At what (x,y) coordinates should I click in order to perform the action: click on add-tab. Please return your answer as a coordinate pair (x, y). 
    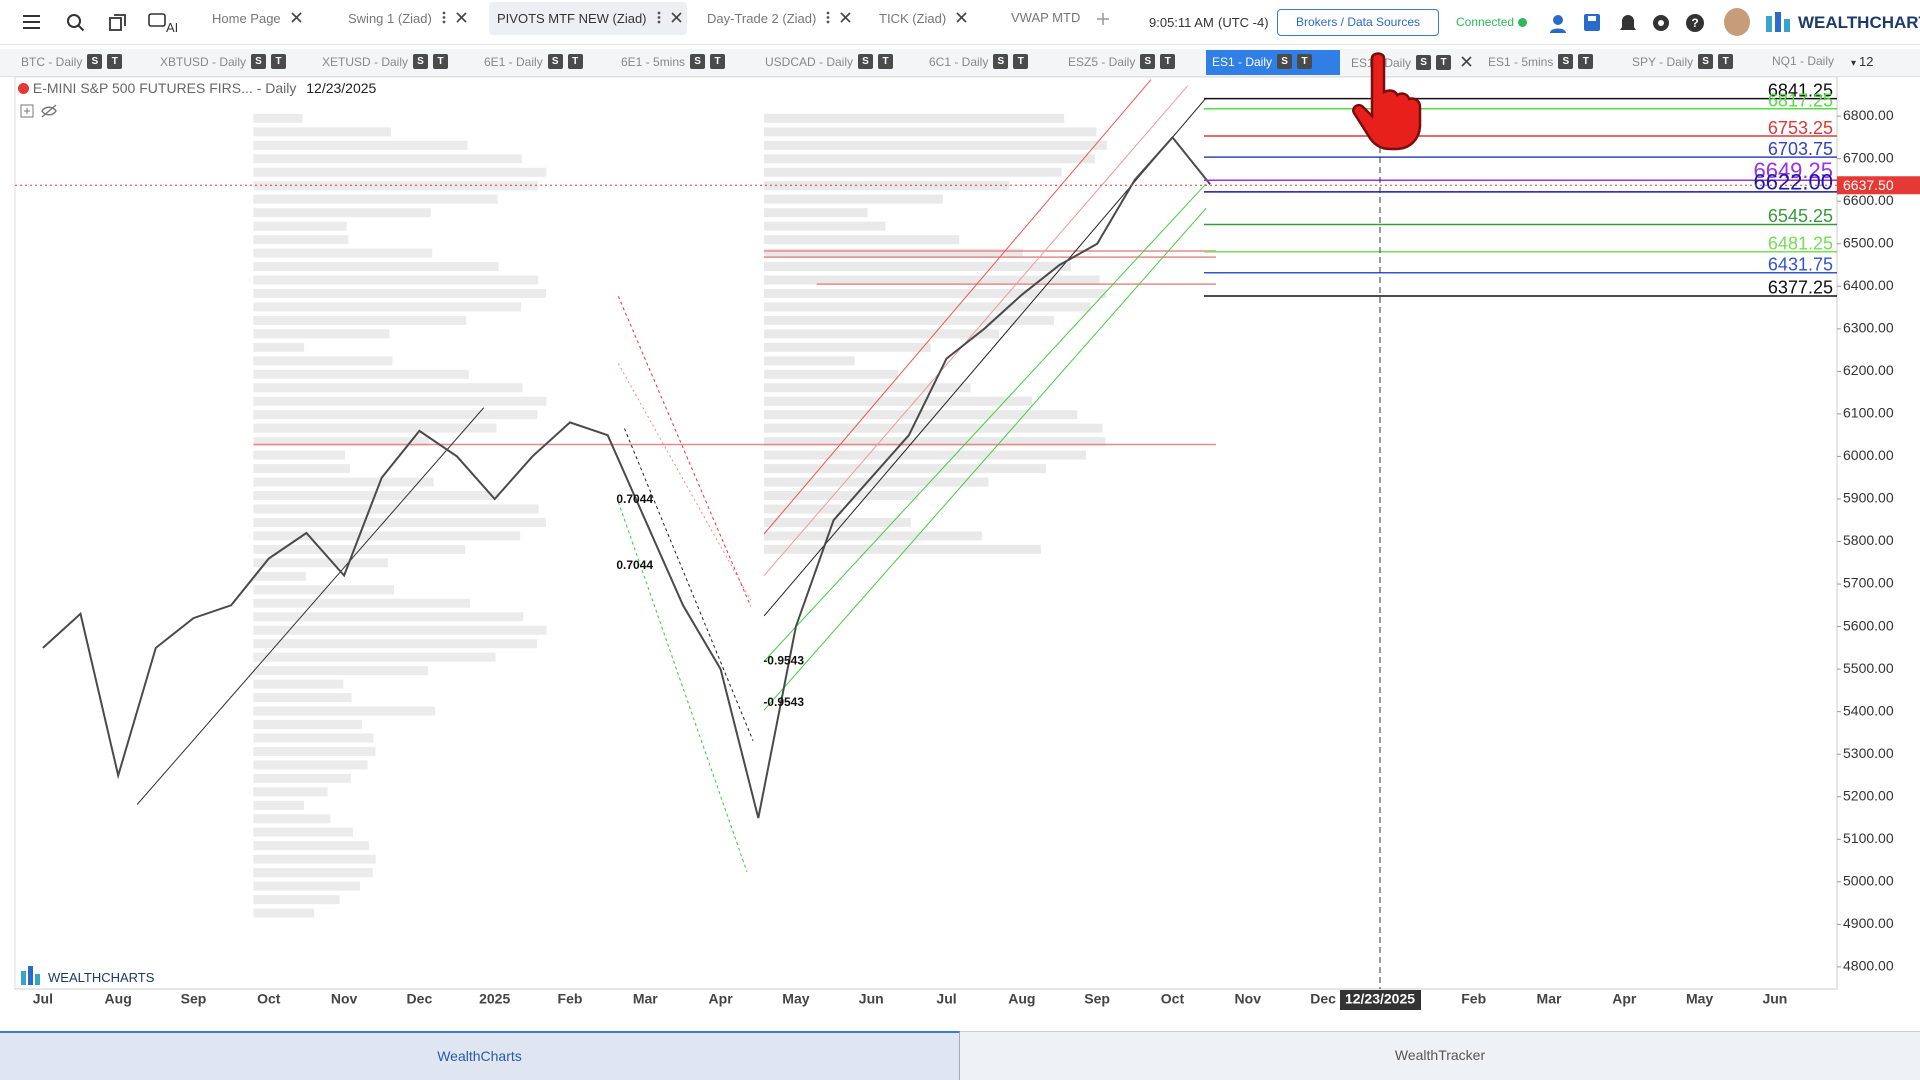
    Looking at the image, I should click on (1103, 20).